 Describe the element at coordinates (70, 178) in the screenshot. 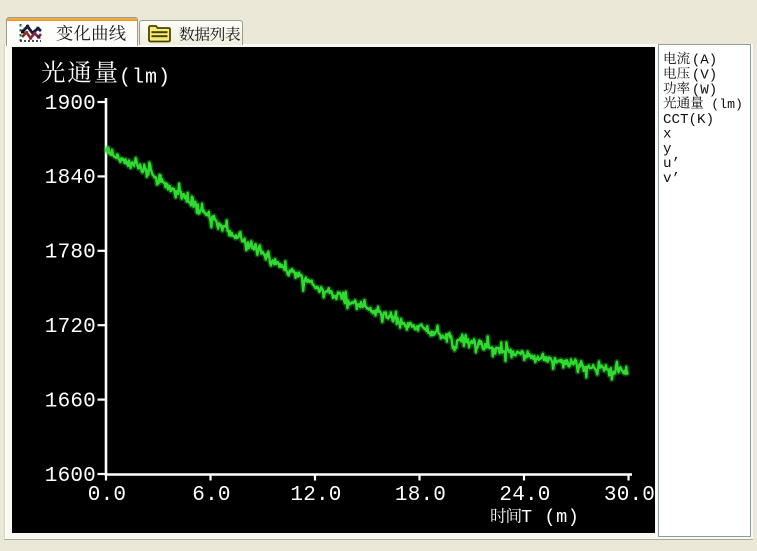

I see `svg-text: 1840` at that location.